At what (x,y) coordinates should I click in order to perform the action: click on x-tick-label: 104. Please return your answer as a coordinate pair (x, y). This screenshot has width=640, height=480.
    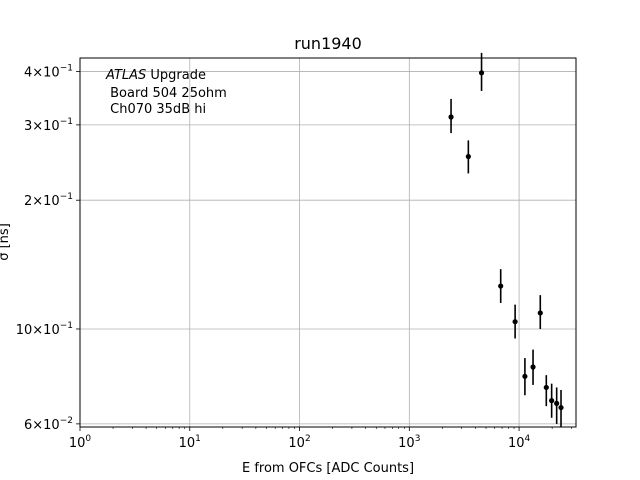
    Looking at the image, I should click on (519, 442).